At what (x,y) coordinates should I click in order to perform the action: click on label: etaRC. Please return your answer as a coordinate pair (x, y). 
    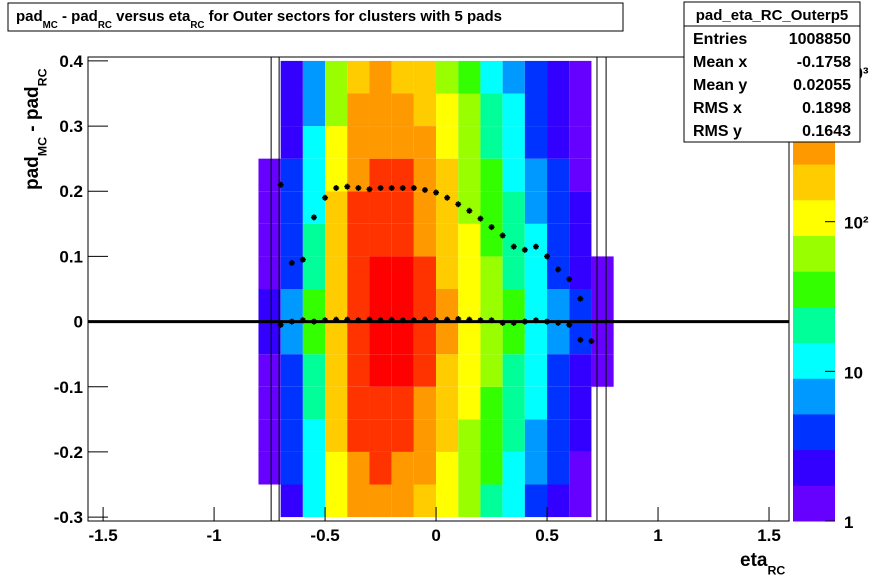
    Looking at the image, I should click on (762, 564).